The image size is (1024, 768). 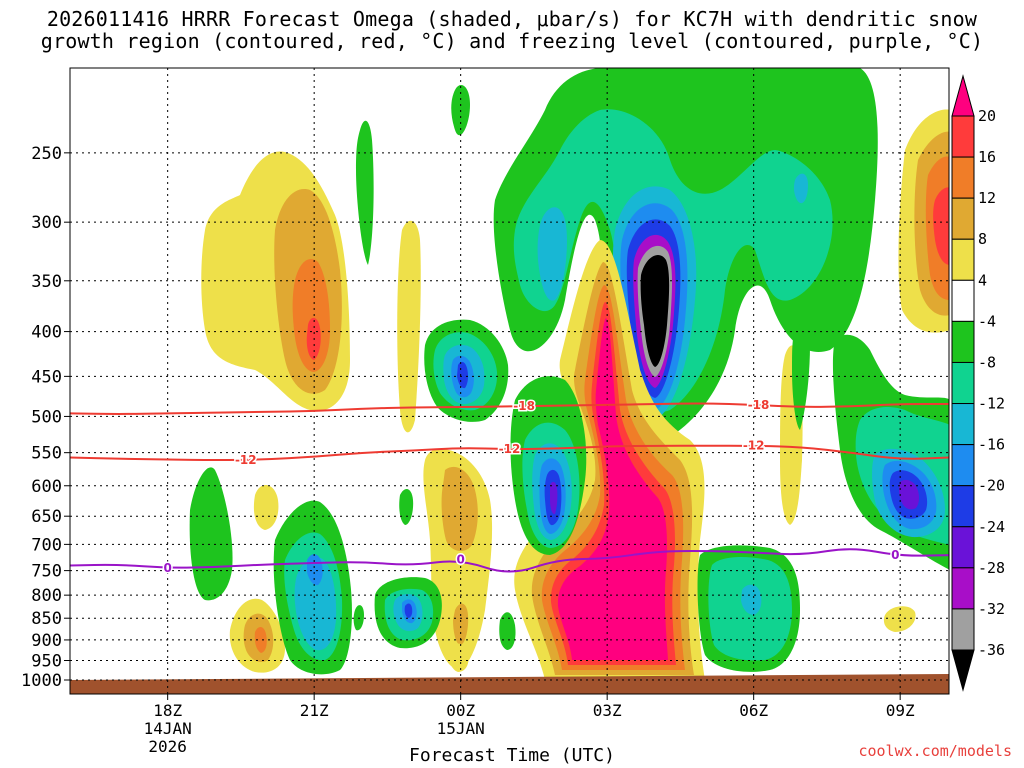 What do you see at coordinates (991, 609) in the screenshot?
I see `colorbar-label-12: -32` at bounding box center [991, 609].